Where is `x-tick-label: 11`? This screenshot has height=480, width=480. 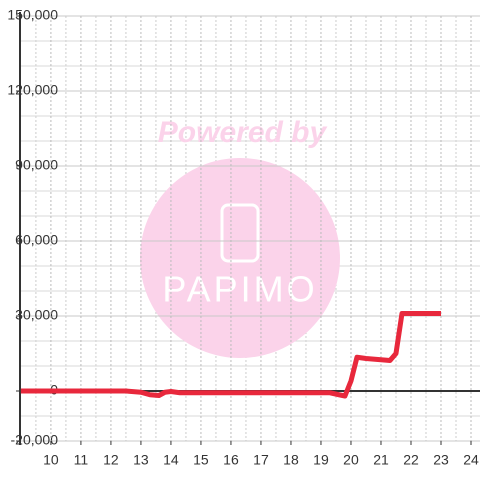 x-tick-label: 11 is located at coordinates (81, 460).